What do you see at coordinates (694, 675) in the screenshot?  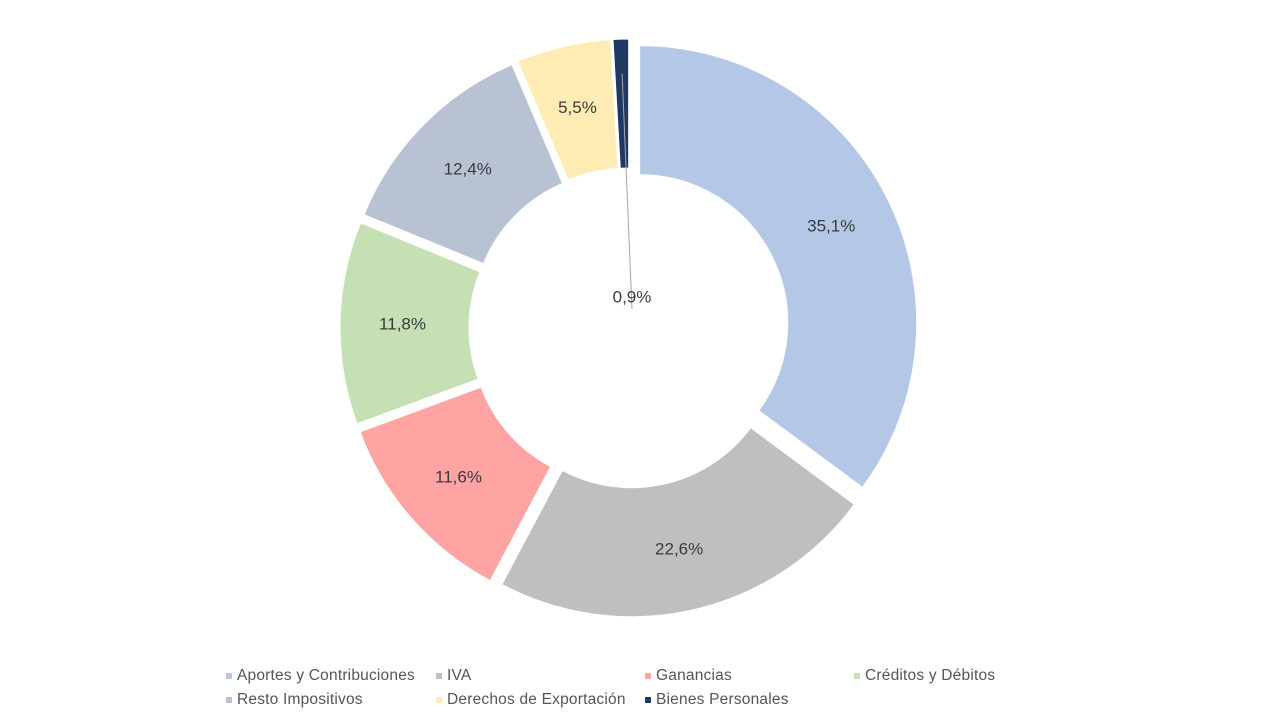 I see `legend-label: Ganancias` at bounding box center [694, 675].